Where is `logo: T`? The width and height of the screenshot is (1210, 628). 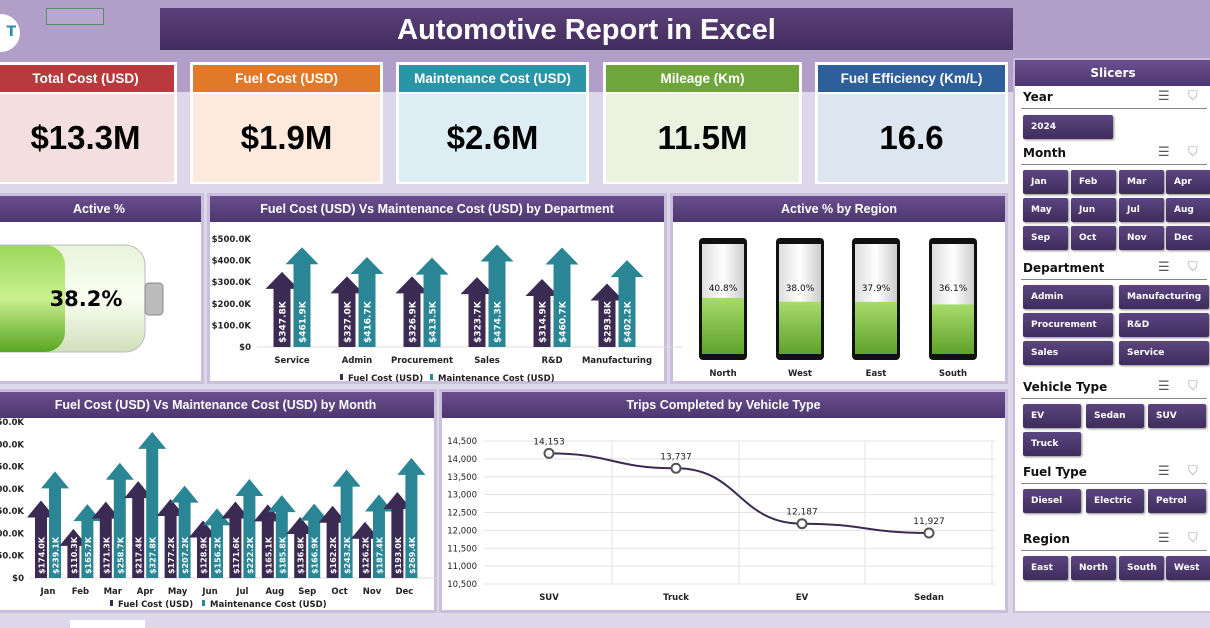 logo: T is located at coordinates (10, 33).